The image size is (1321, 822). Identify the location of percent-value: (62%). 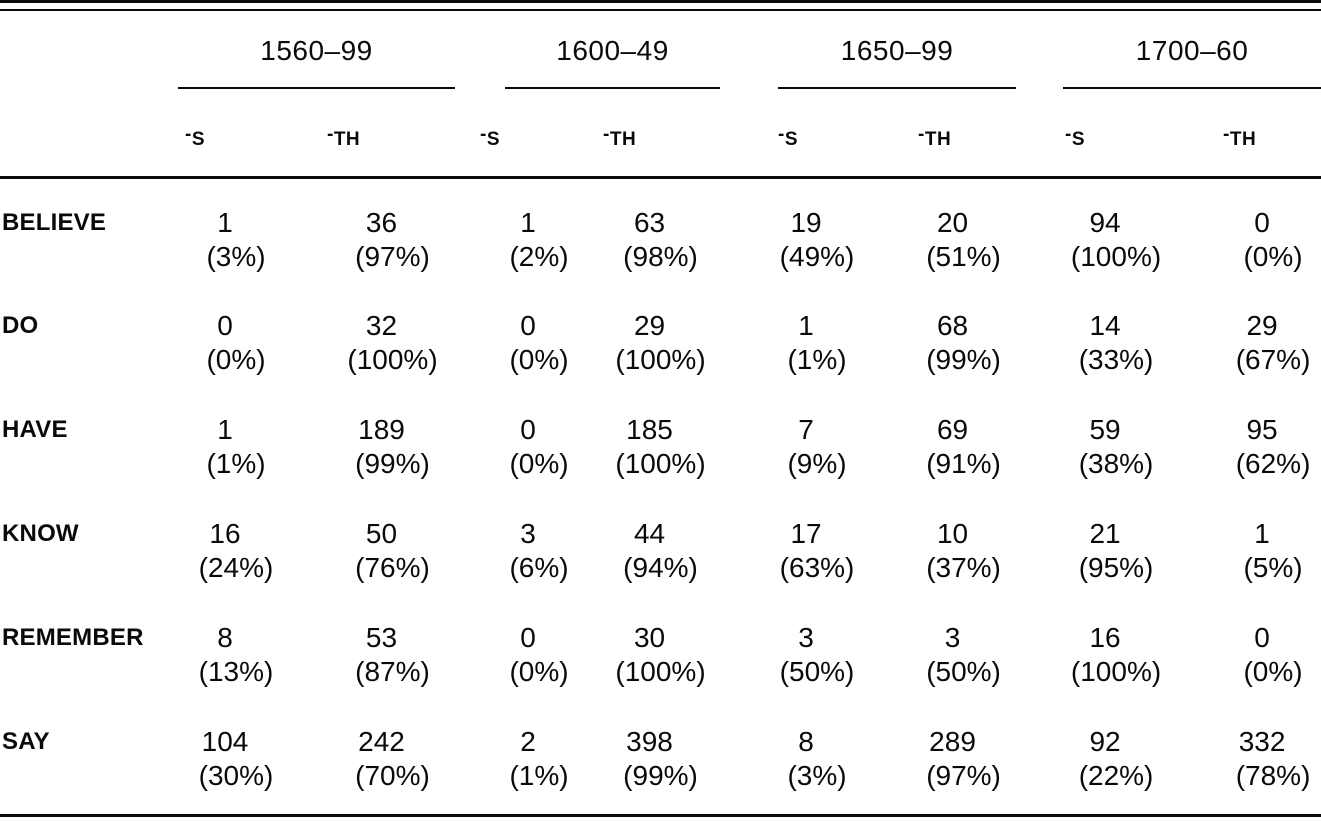
(1273, 463).